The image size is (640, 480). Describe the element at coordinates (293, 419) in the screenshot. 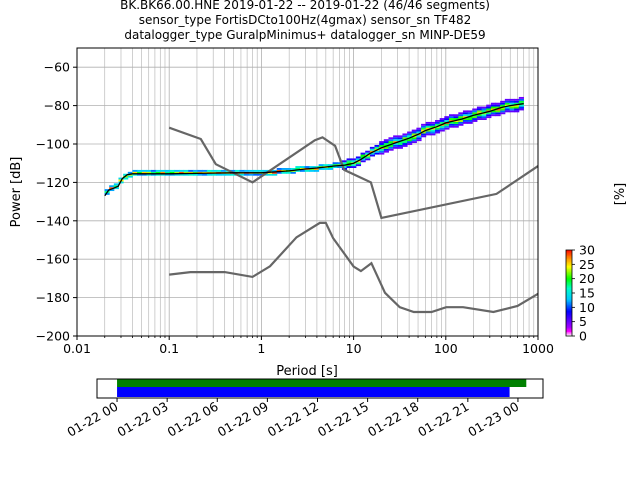

I see `timeline-tick-label: 01-22 12` at that location.